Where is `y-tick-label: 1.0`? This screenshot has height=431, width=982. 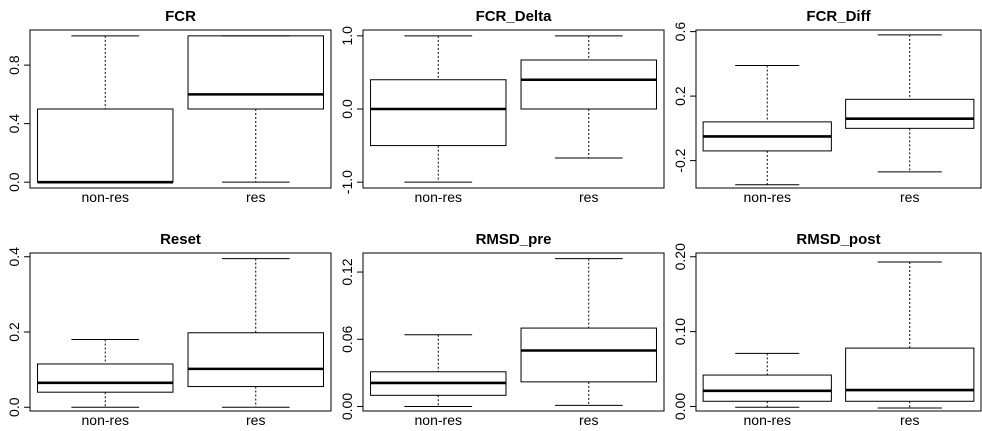 y-tick-label: 1.0 is located at coordinates (347, 36).